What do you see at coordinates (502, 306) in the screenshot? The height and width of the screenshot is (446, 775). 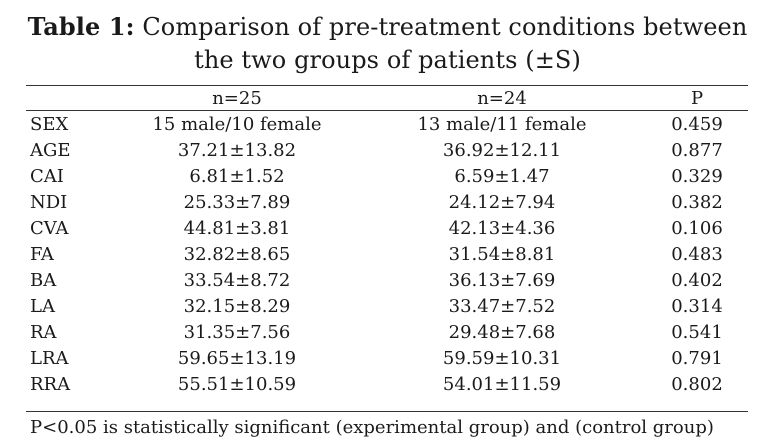 I see `row-group2-value: 33.47±7.52` at bounding box center [502, 306].